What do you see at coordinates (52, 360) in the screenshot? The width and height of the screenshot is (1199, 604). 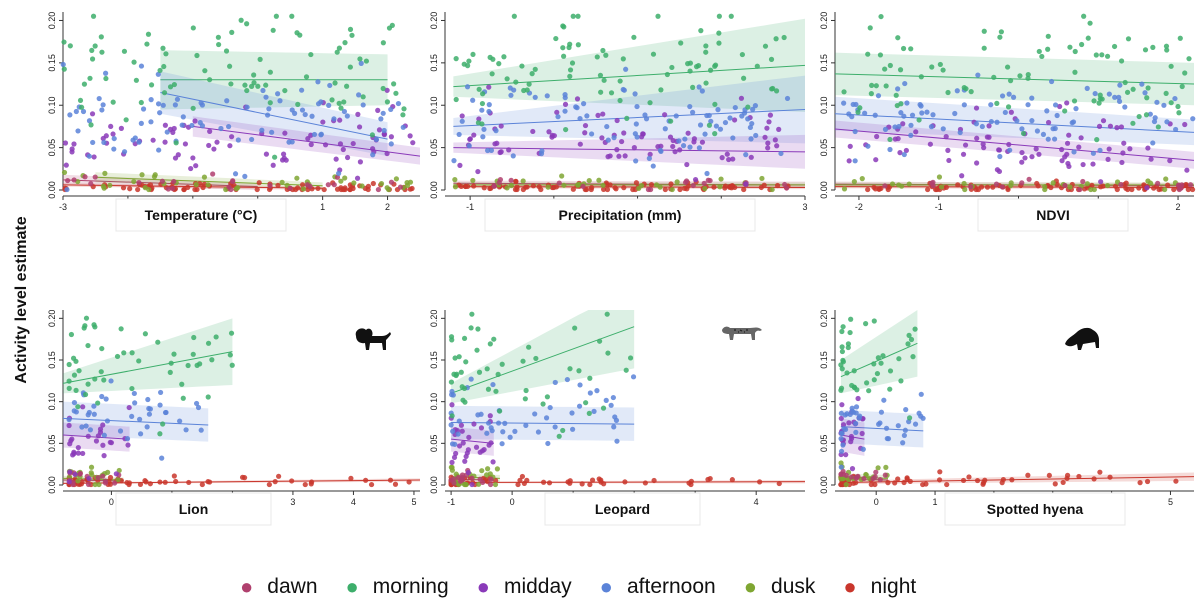 I see `y-tick-label: 0.15` at bounding box center [52, 360].